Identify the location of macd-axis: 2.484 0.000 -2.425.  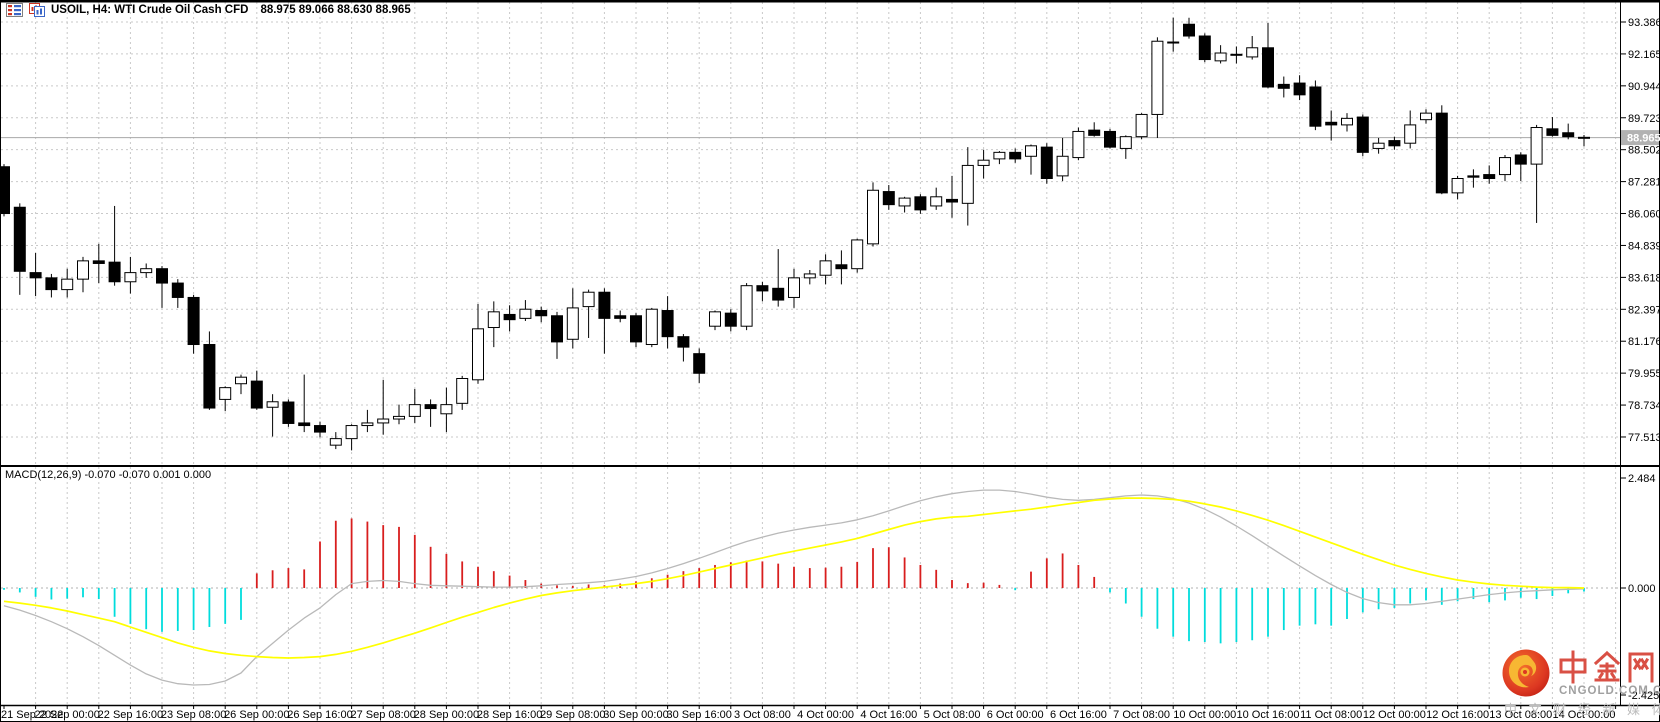
(1639, 587).